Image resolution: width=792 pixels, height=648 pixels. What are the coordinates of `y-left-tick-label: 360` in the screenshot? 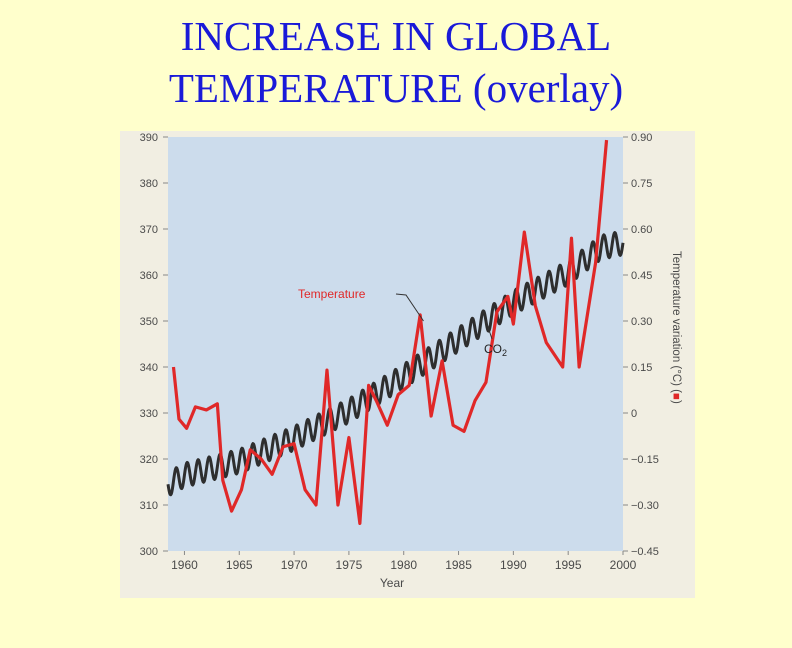 It's located at (149, 276).